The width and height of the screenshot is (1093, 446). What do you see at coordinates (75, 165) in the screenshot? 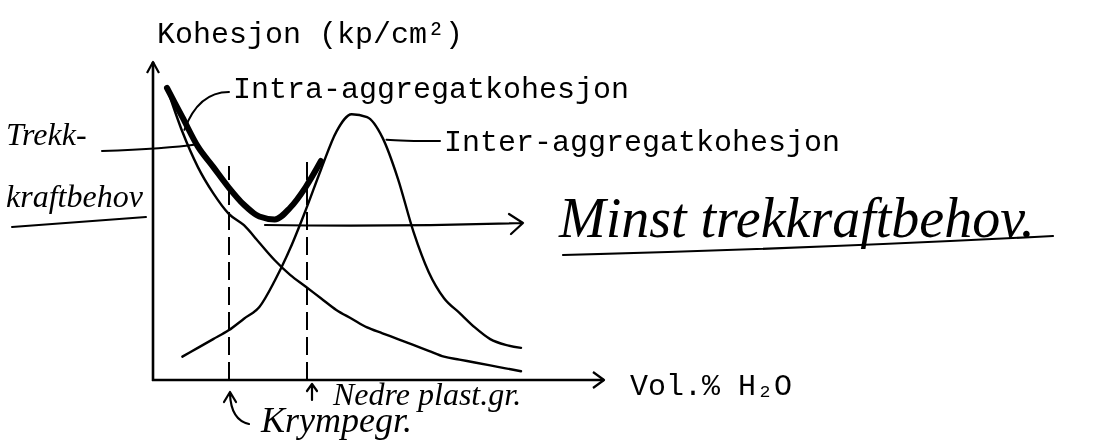
I see `series-label: Trekk-kraftbehov` at bounding box center [75, 165].